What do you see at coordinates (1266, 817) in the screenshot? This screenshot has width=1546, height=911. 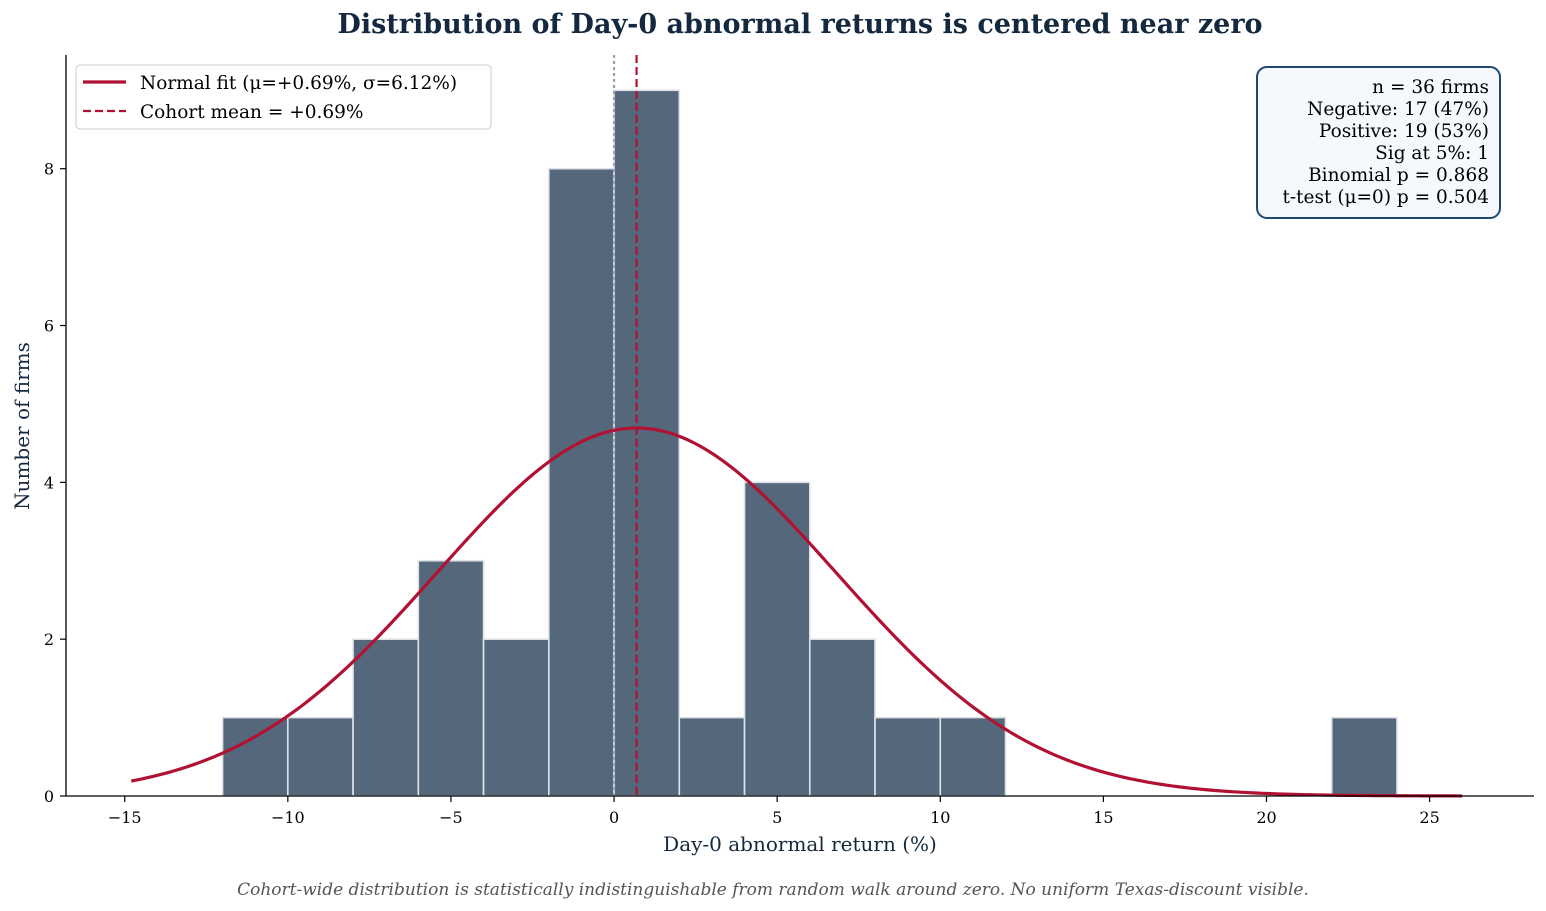 I see `x-tick-label: 20` at bounding box center [1266, 817].